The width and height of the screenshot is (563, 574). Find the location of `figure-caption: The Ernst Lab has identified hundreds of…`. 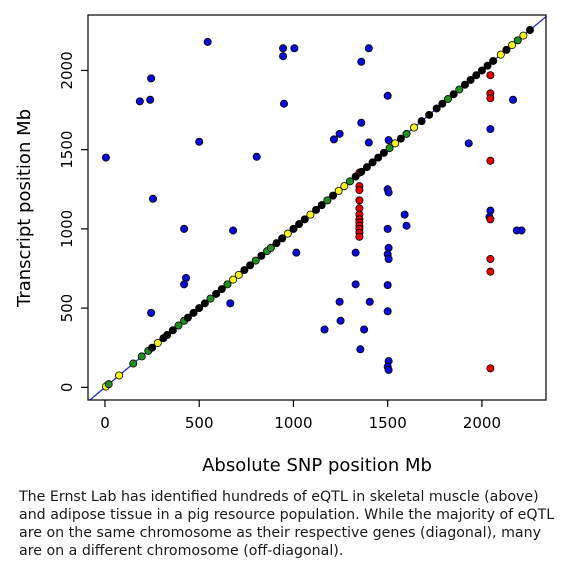

figure-caption: The Ernst Lab has identified hundreds of… is located at coordinates (287, 524).